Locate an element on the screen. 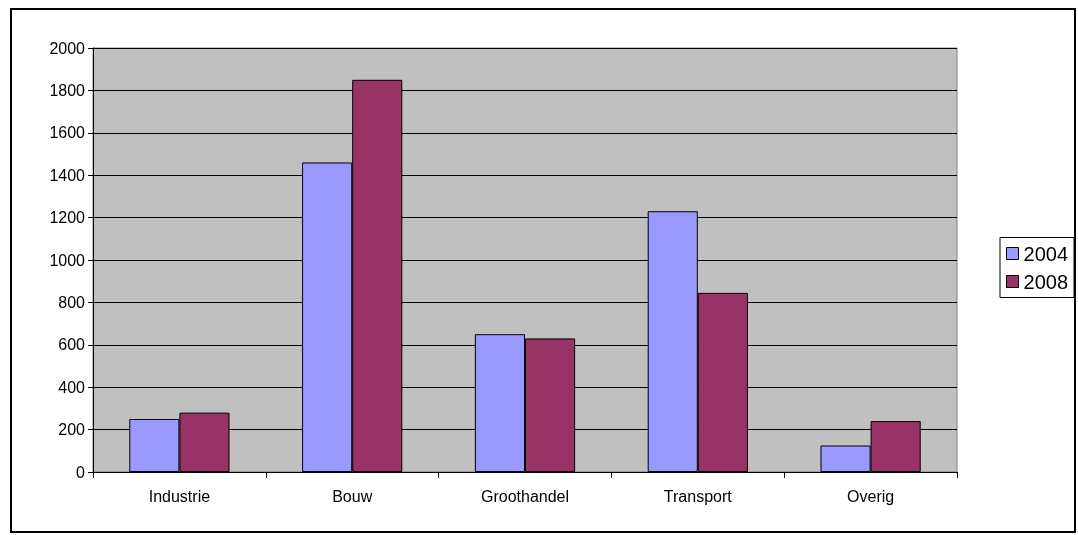 Image resolution: width=1078 pixels, height=535 pixels. legend-label: 2008 is located at coordinates (1046, 281).